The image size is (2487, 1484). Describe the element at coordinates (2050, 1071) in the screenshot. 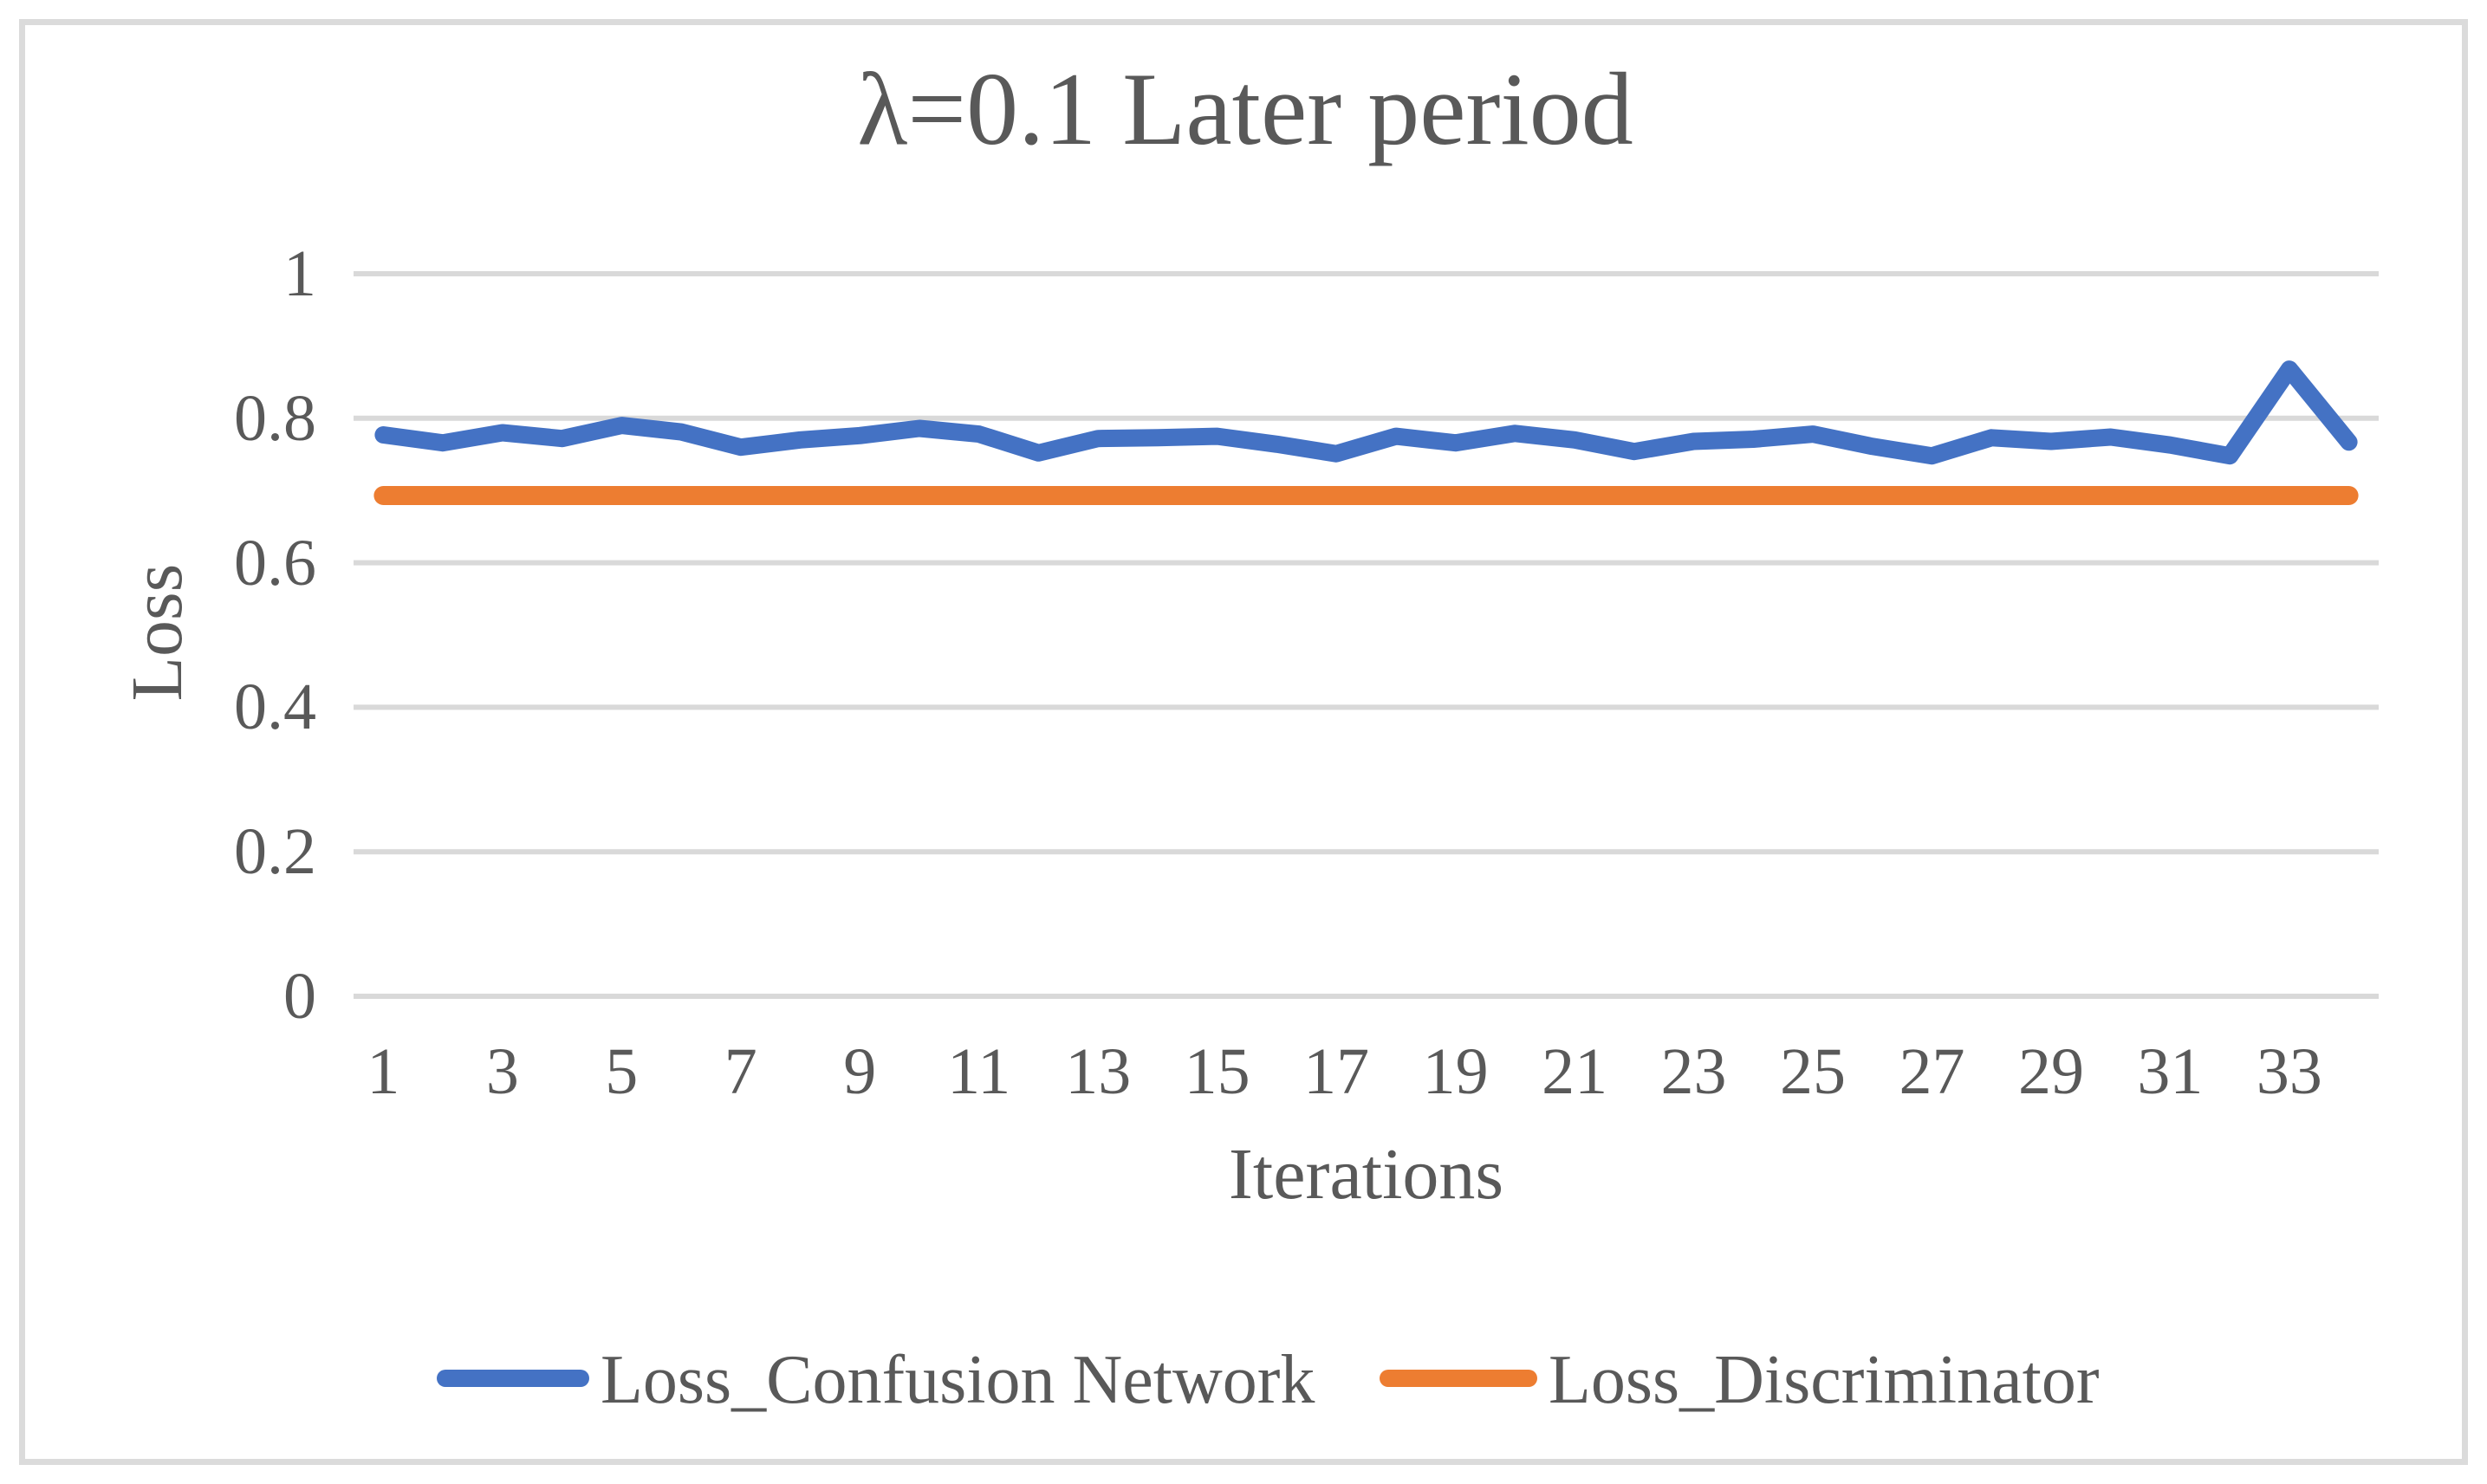

I see `x-tick-label-29: 29` at that location.